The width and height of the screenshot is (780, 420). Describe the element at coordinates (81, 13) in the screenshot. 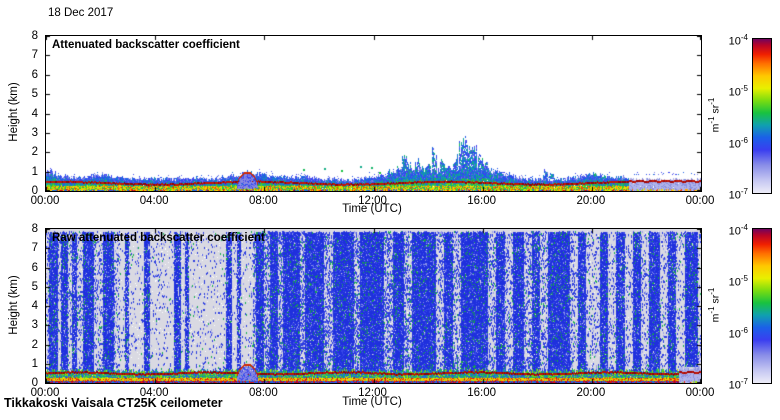

I see `date-label: 18 Dec 2017` at that location.